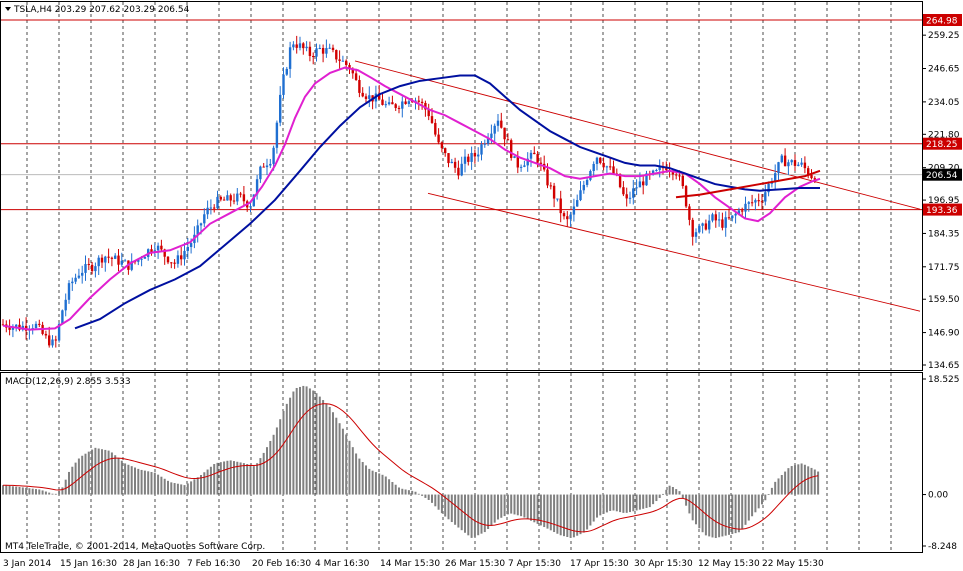  Describe the element at coordinates (944, 36) in the screenshot. I see `y-tick-label: 259.25` at that location.